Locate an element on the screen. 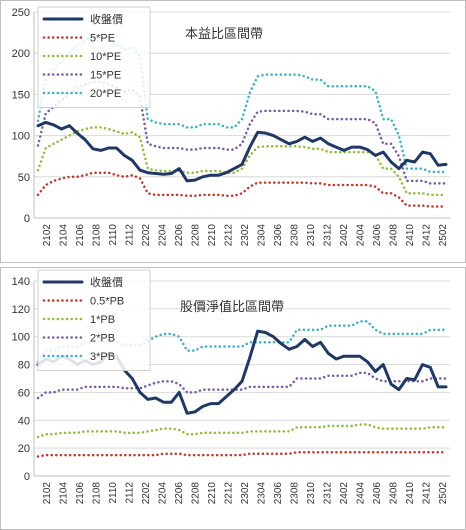 The width and height of the screenshot is (466, 530). chart-title: 本益比區間帶 is located at coordinates (224, 33).